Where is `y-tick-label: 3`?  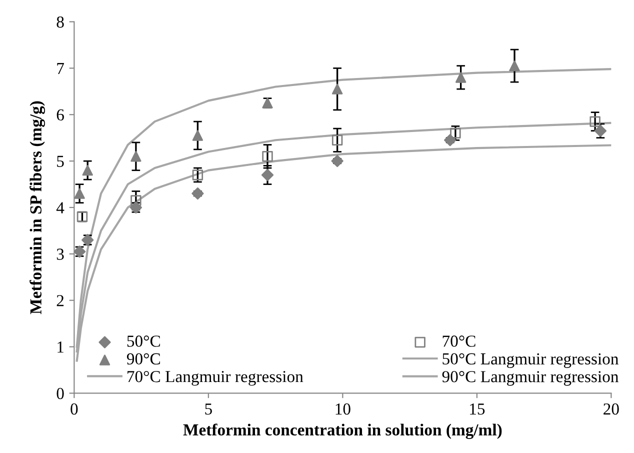
y-tick-label: 3 is located at coordinates (60, 254).